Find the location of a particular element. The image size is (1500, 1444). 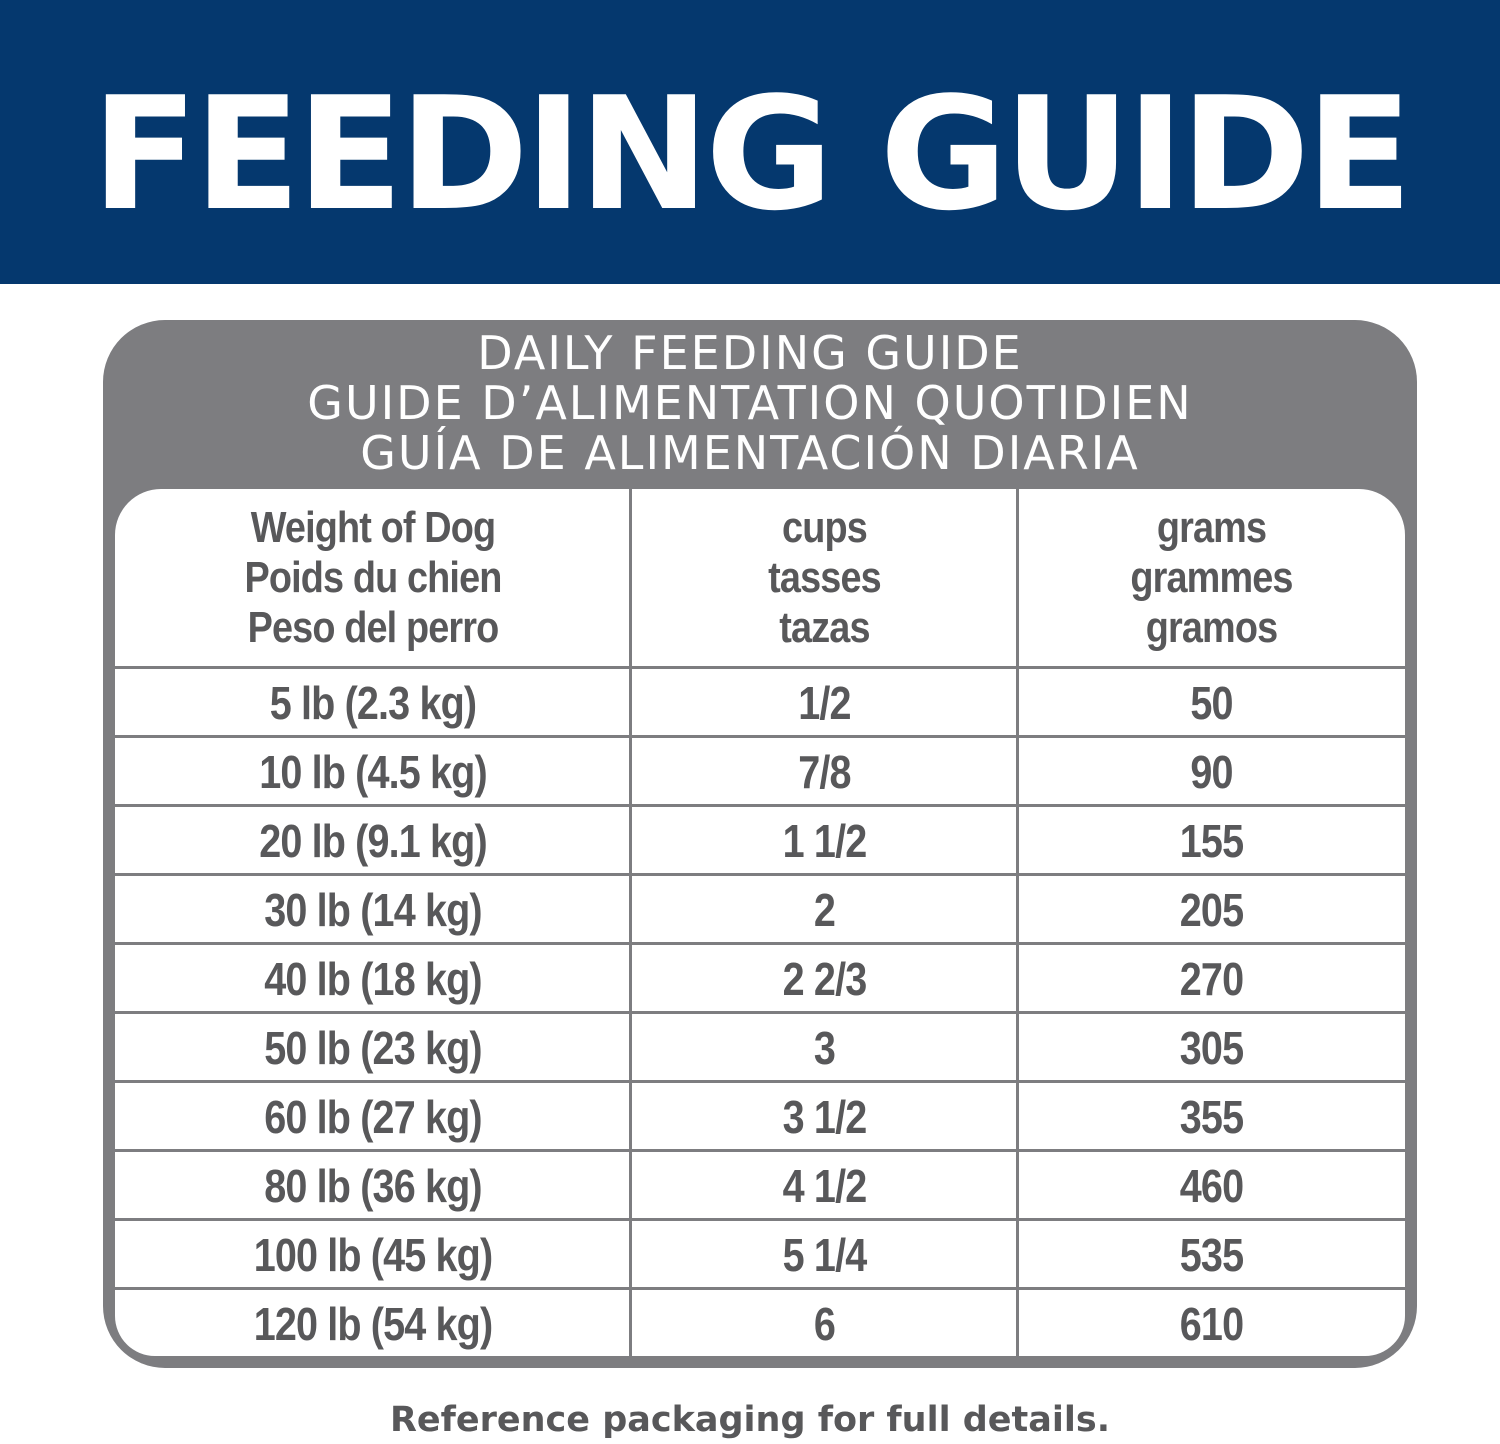

grams-cell: 90 is located at coordinates (1211, 771).